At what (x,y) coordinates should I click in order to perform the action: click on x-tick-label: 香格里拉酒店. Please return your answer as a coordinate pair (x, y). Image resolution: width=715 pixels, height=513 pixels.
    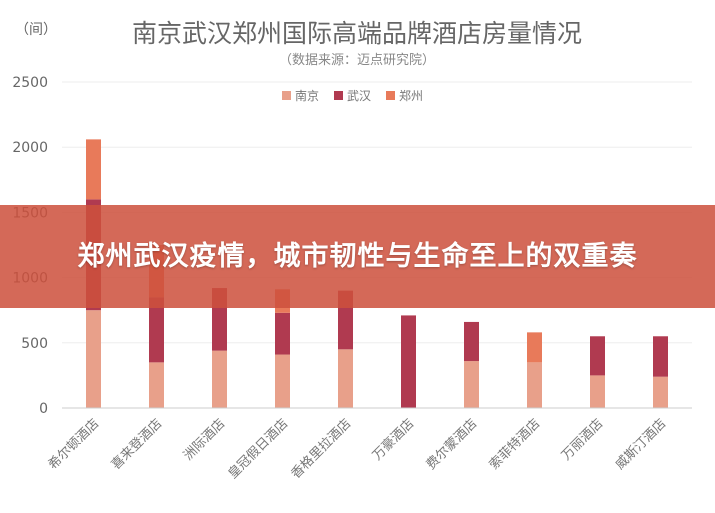
    Looking at the image, I should click on (321, 449).